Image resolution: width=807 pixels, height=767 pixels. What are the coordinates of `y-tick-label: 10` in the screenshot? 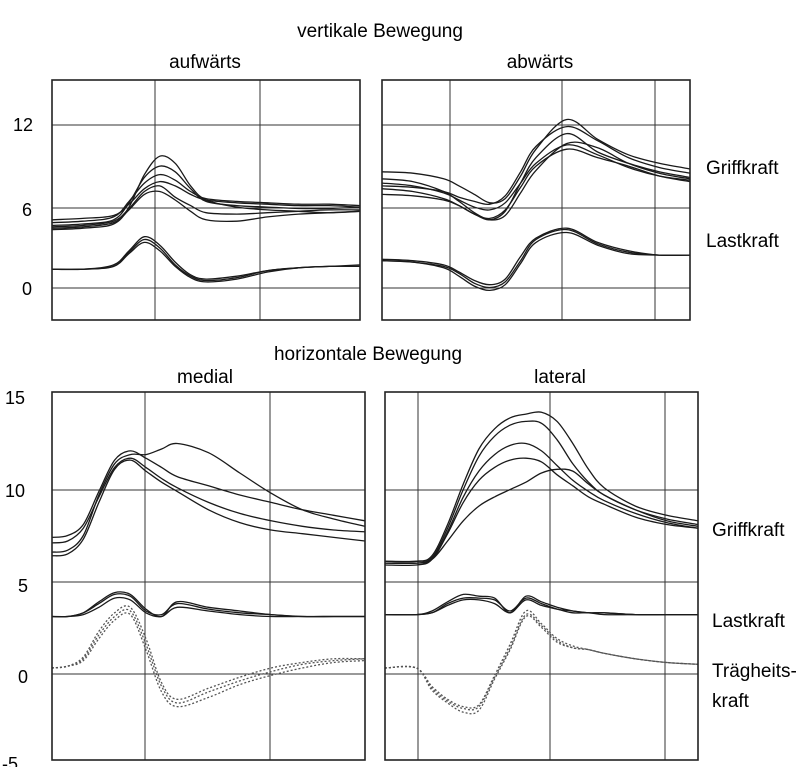 It's located at (15, 491).